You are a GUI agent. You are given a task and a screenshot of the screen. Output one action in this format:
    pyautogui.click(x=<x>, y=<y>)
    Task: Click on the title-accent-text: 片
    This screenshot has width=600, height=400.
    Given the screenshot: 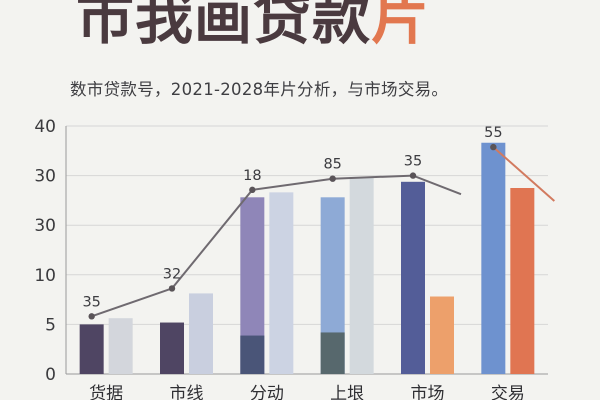 What is the action you would take?
    pyautogui.click(x=401, y=26)
    